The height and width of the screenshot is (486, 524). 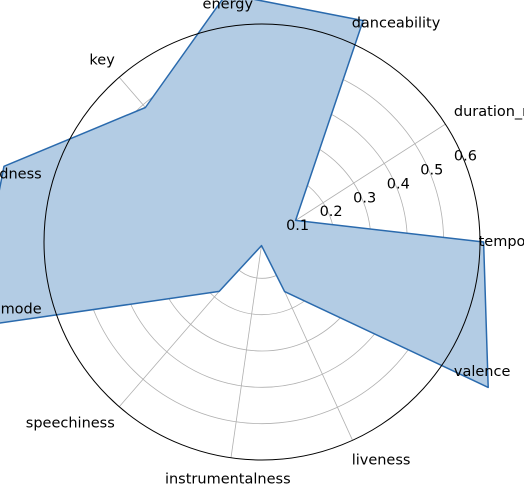 What do you see at coordinates (364, 198) in the screenshot?
I see `r-tick-label-2: 0.3` at bounding box center [364, 198].